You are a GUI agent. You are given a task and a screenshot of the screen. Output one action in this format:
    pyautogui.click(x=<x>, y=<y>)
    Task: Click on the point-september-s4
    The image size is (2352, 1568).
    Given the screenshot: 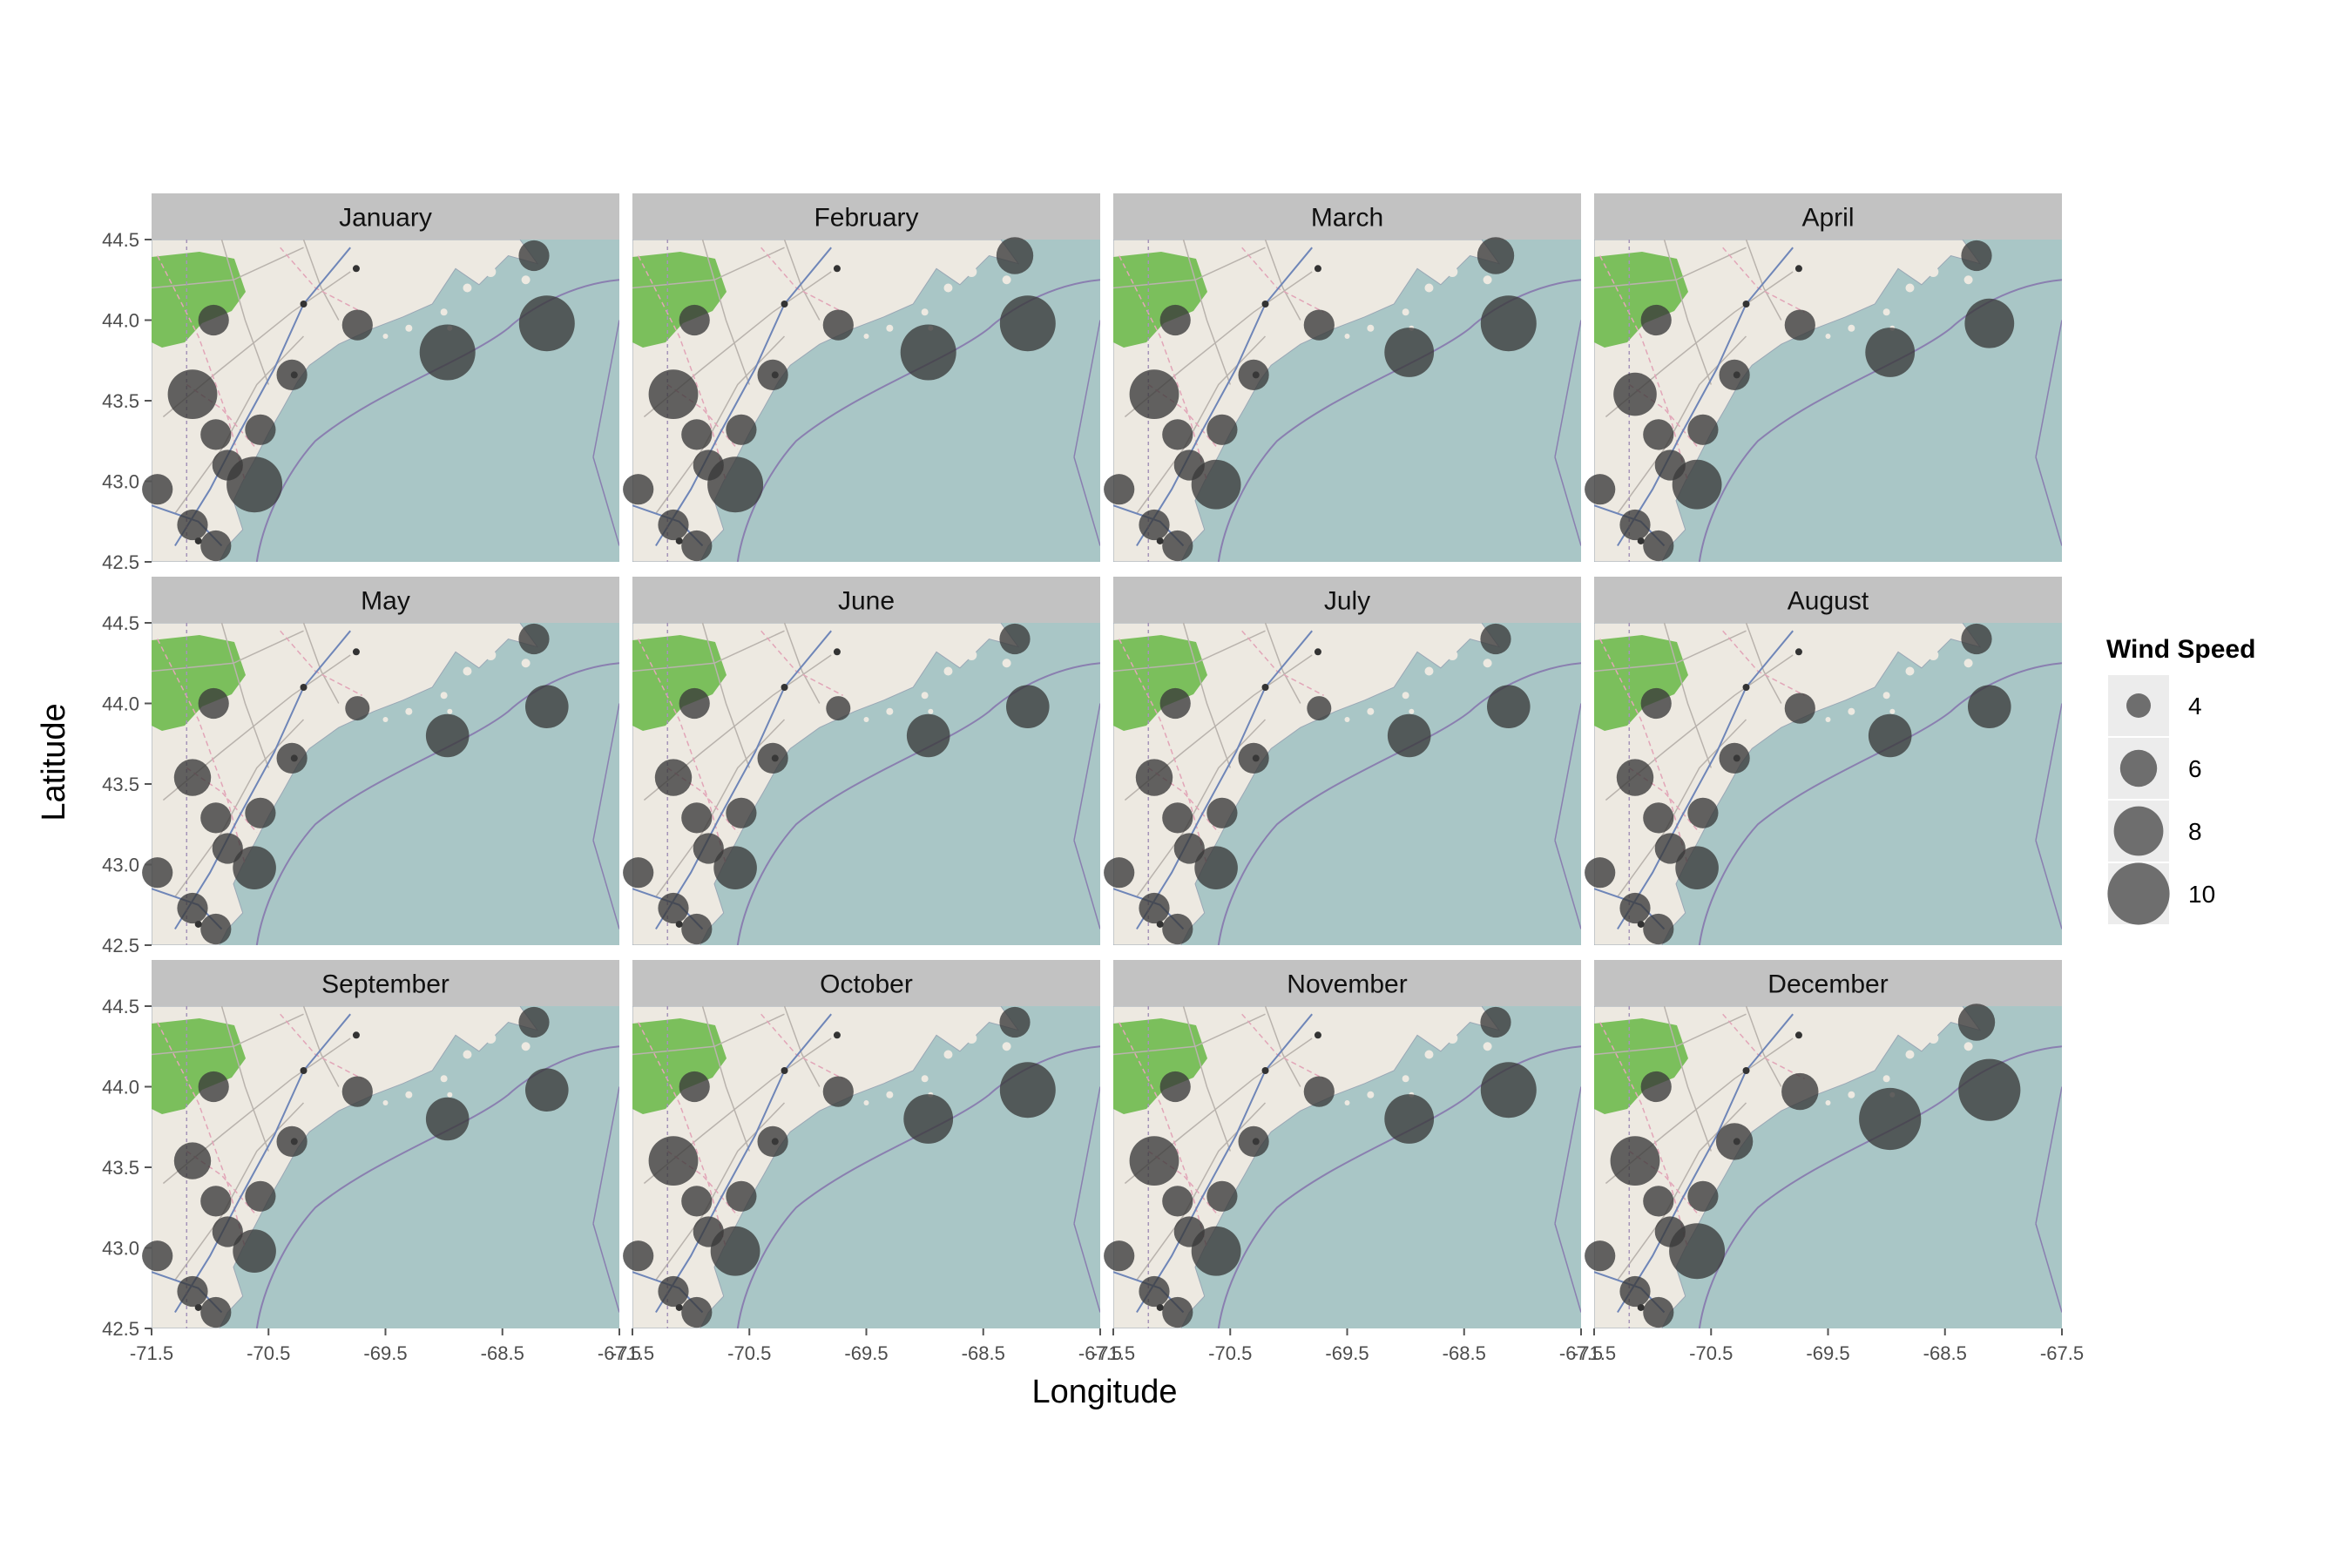 What is the action you would take?
    pyautogui.click(x=193, y=1160)
    